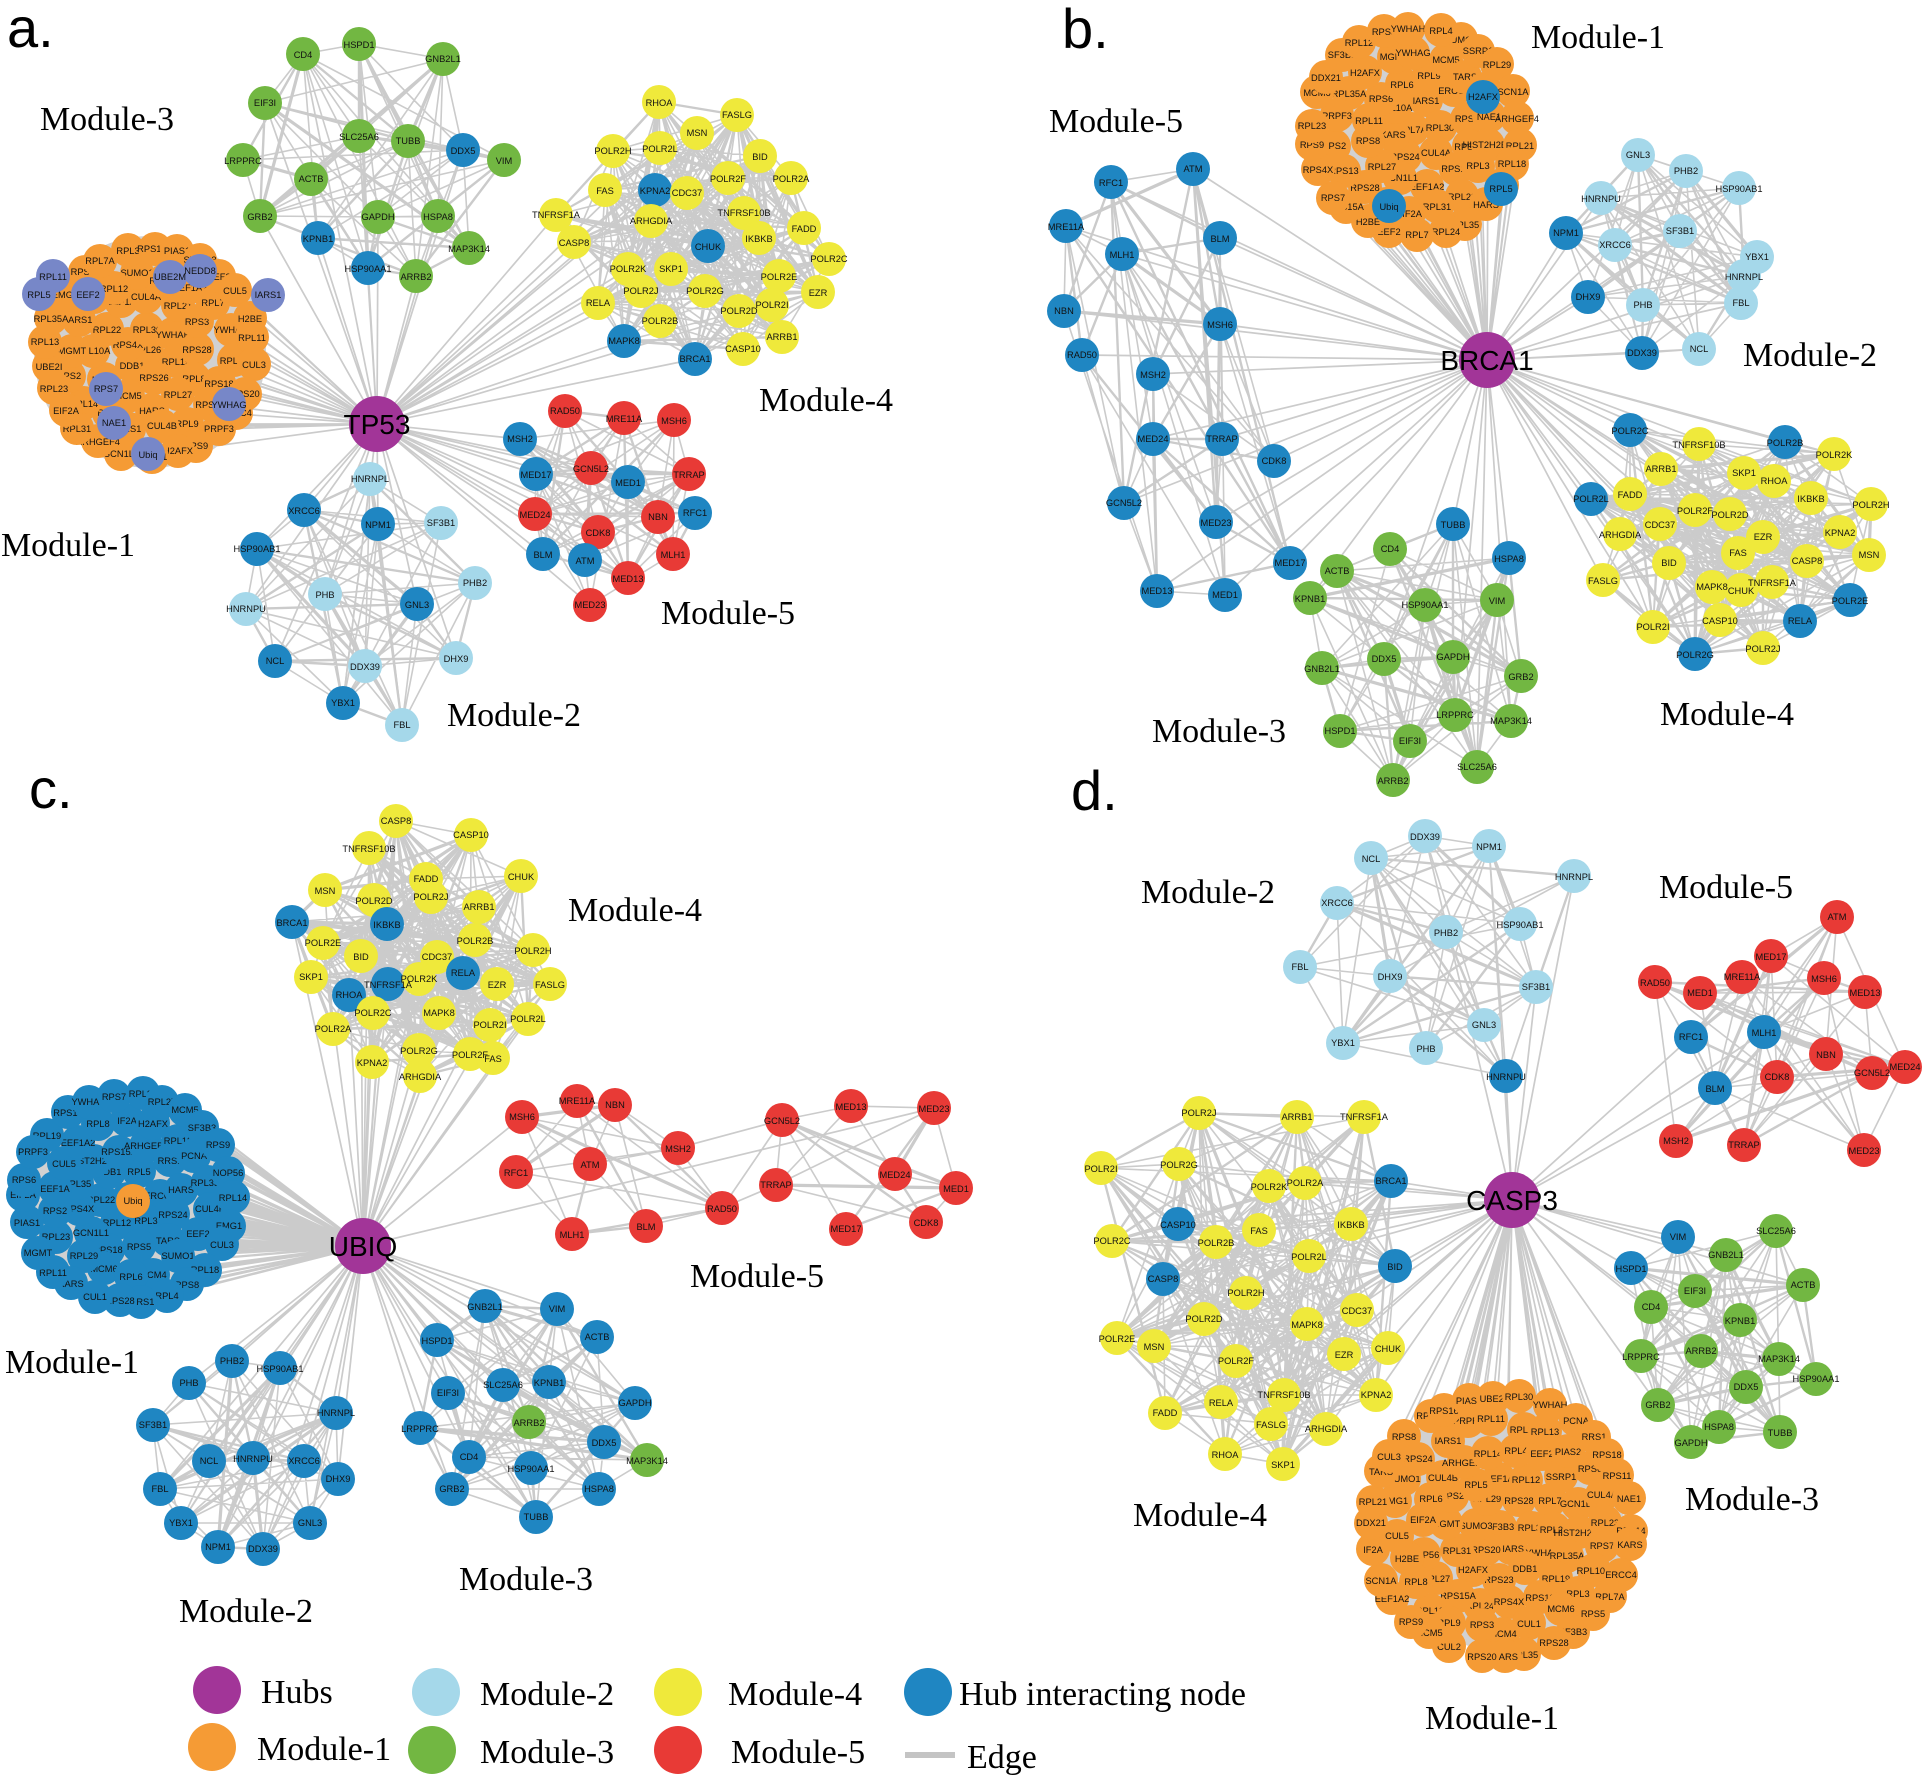 This screenshot has width=1923, height=1780. I want to click on svg-text: NEDD8, so click(200, 271).